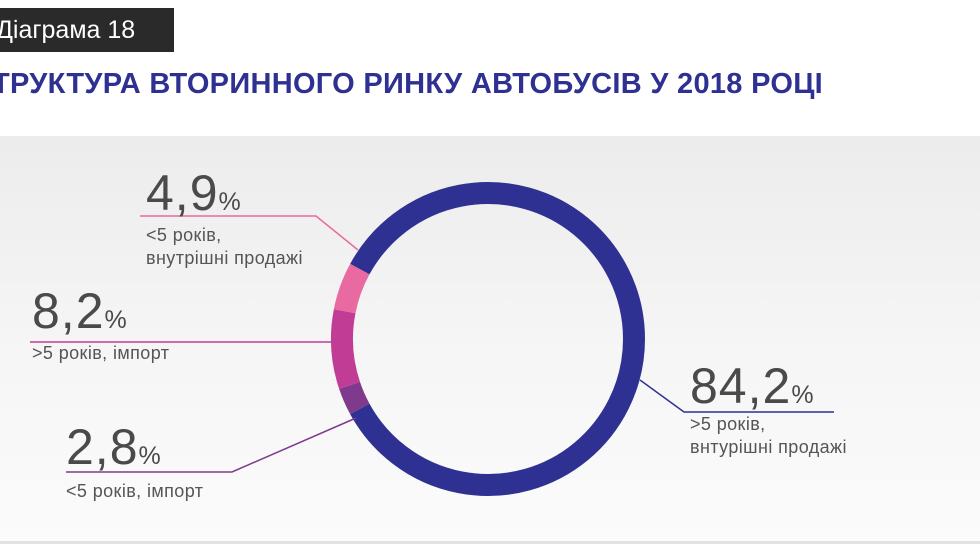 This screenshot has width=980, height=560. I want to click on diagram-tag: Діаграма 18, so click(87, 30).